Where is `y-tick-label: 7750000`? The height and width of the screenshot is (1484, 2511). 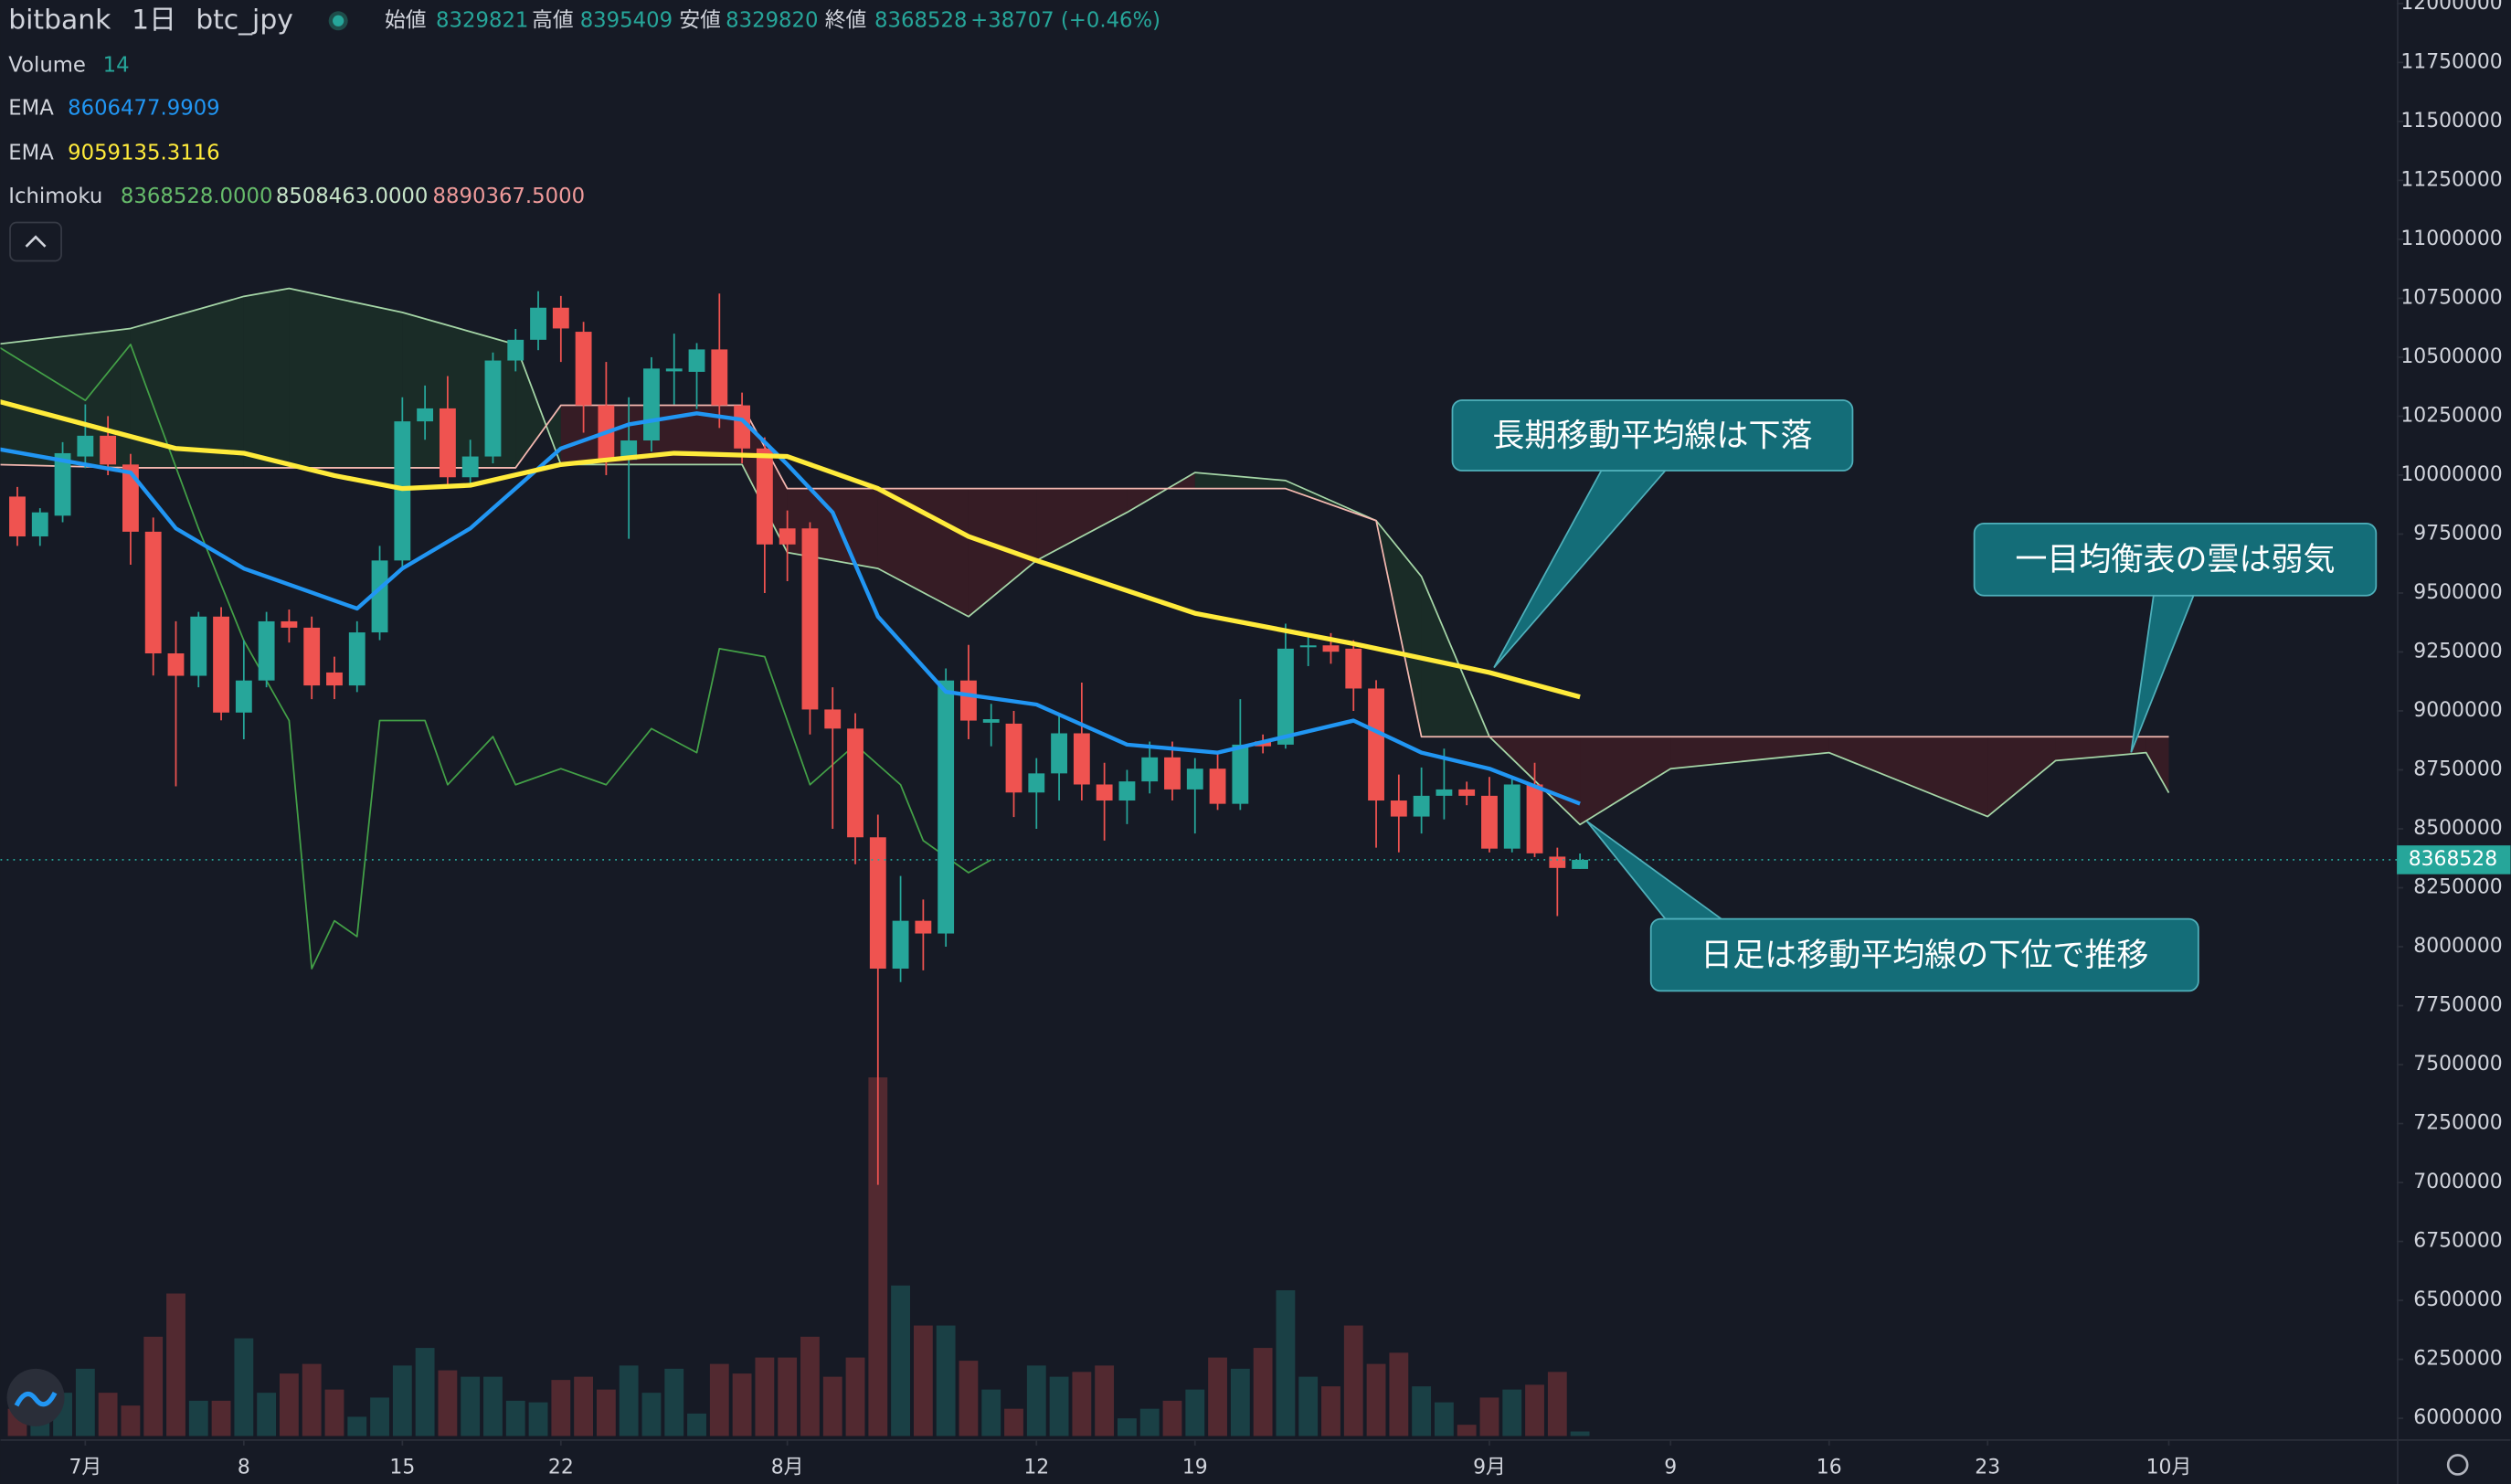 y-tick-label: 7750000 is located at coordinates (2457, 1006).